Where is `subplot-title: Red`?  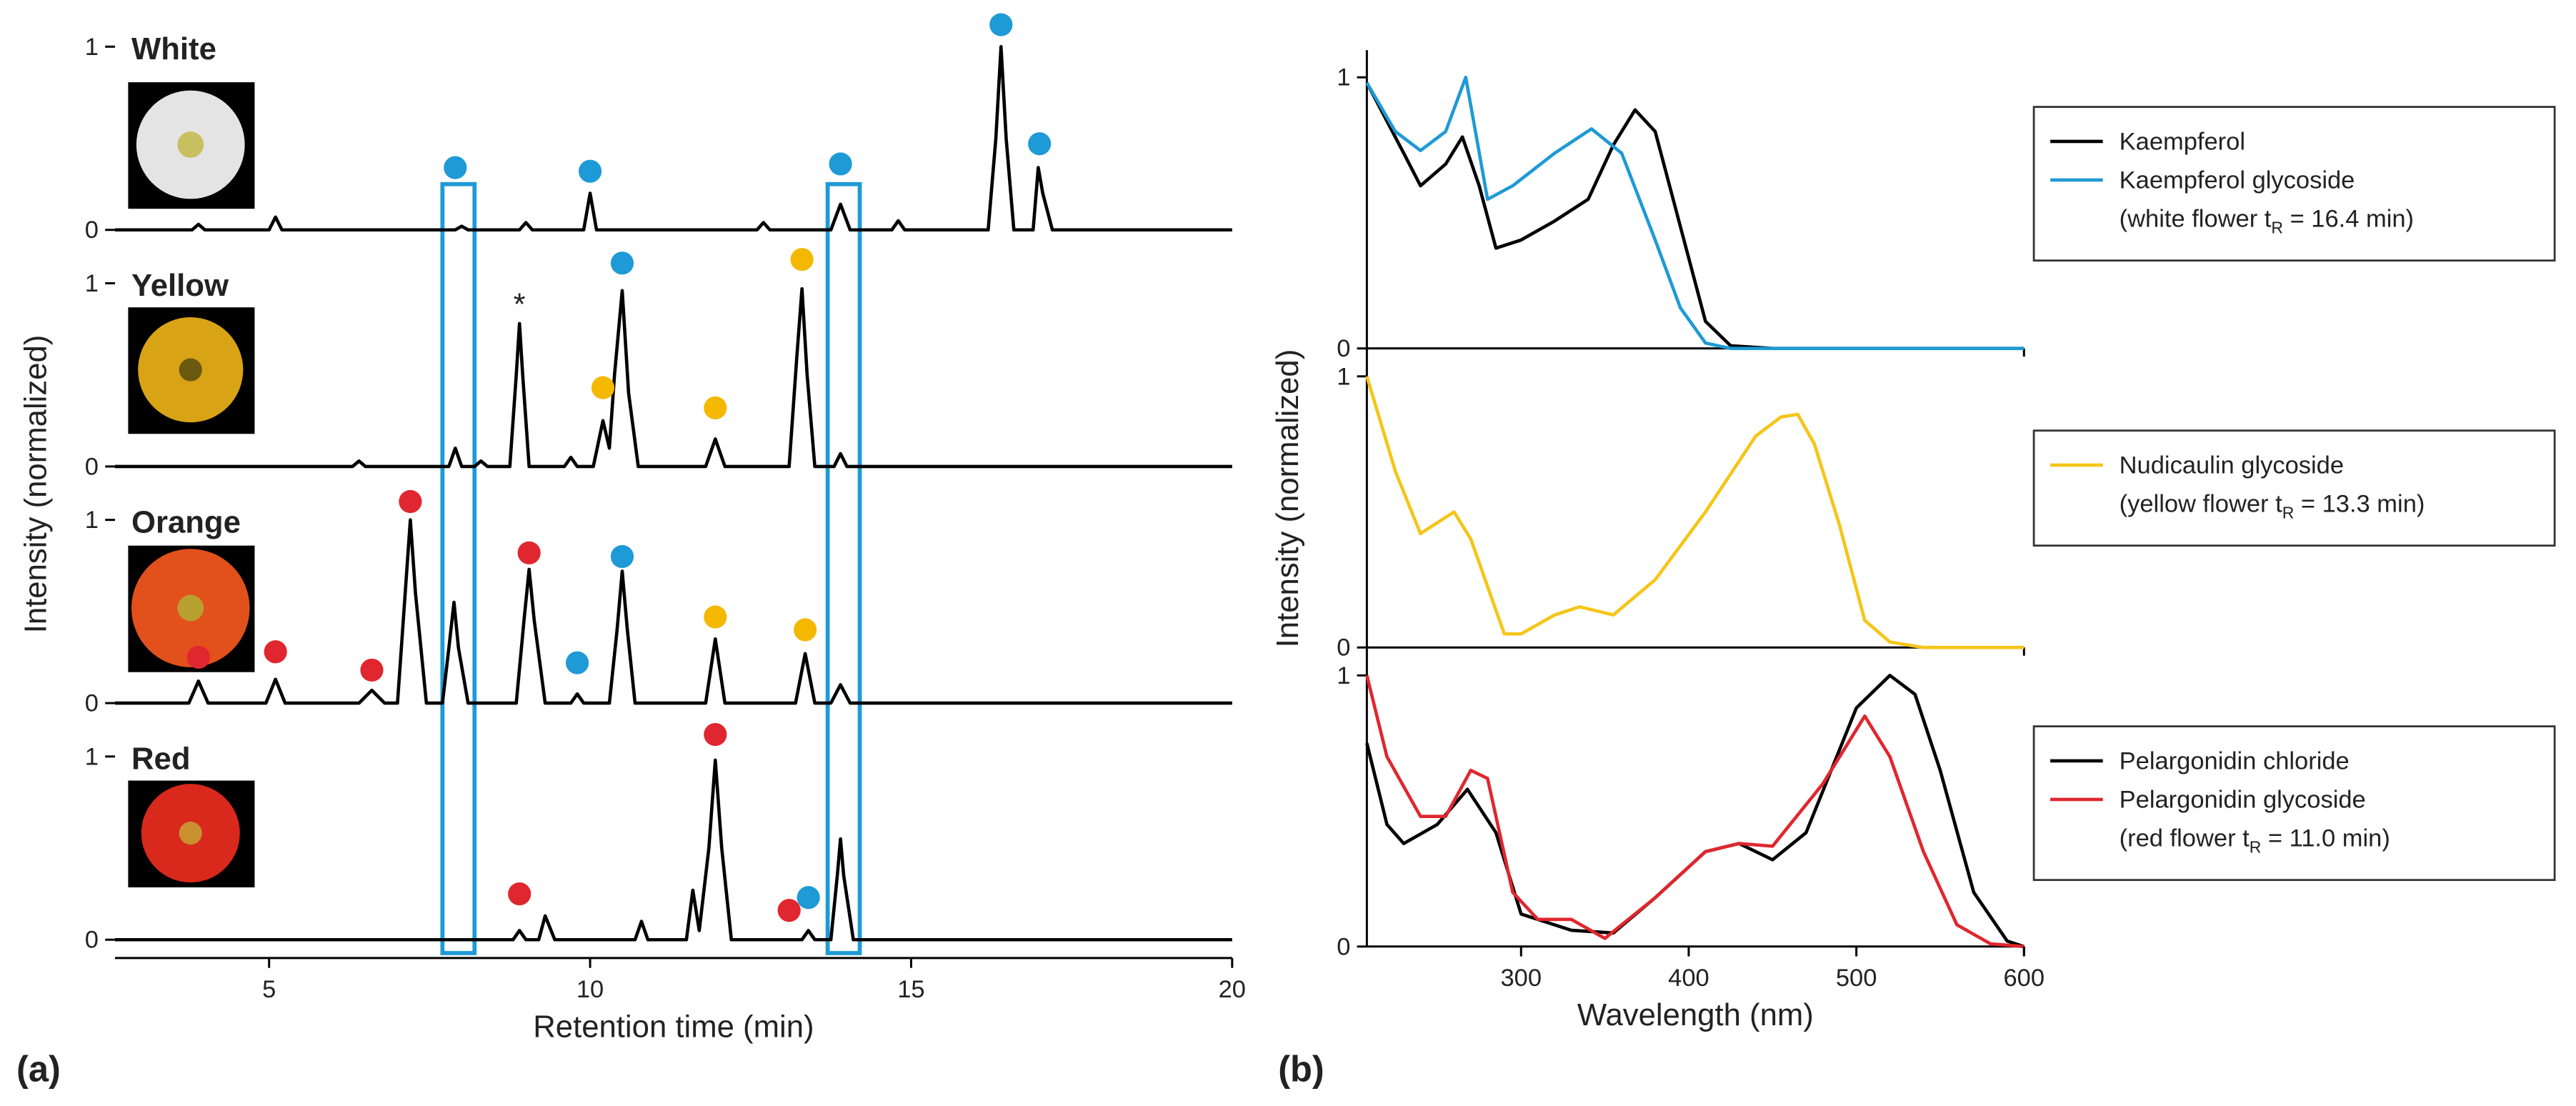
subplot-title: Red is located at coordinates (161, 759).